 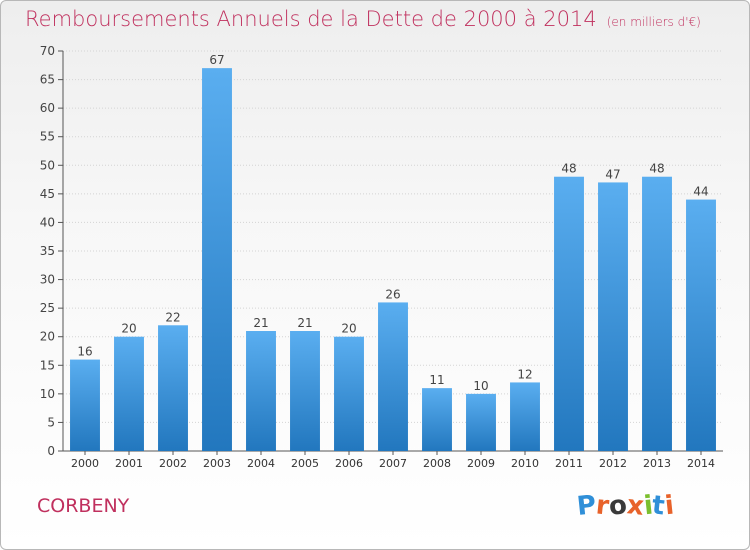 I want to click on x-tick-label: 2010, so click(x=525, y=463).